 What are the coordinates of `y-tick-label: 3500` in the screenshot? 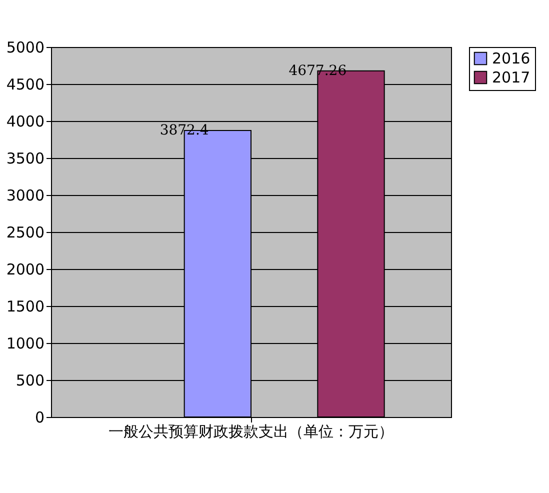 It's located at (25, 159).